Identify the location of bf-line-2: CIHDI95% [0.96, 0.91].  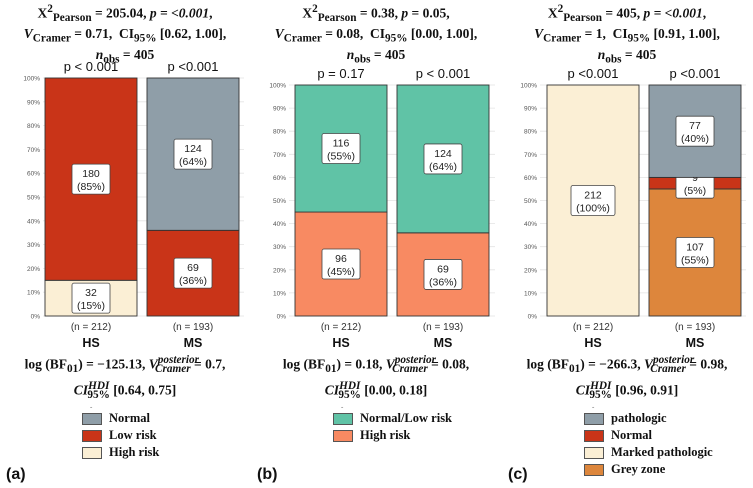
(627, 391).